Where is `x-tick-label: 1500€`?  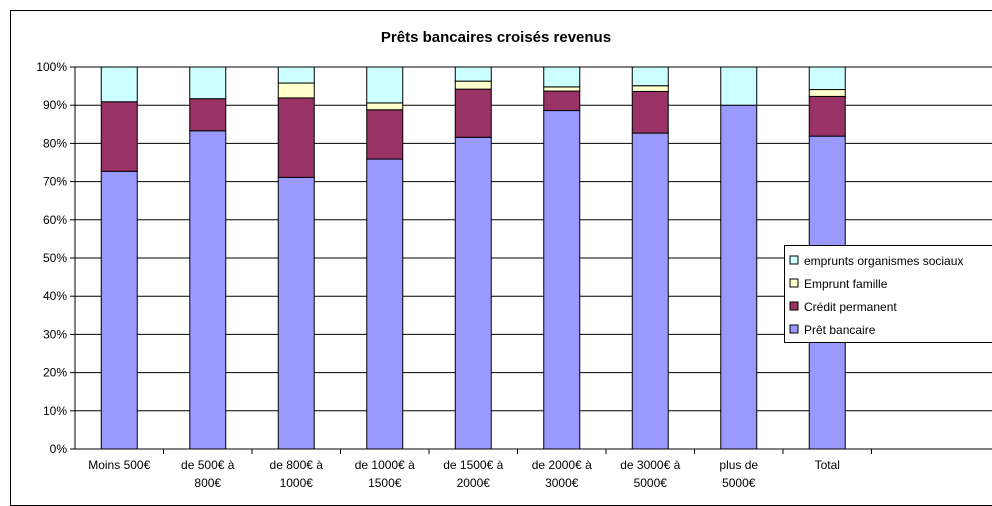 x-tick-label: 1500€ is located at coordinates (385, 483).